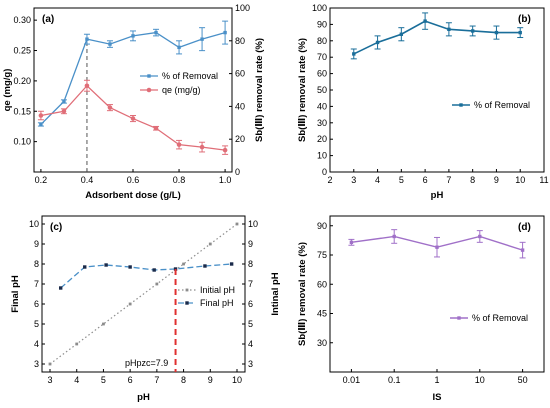 This screenshot has width=550, height=408. I want to click on legend-initial-marker, so click(187, 290).